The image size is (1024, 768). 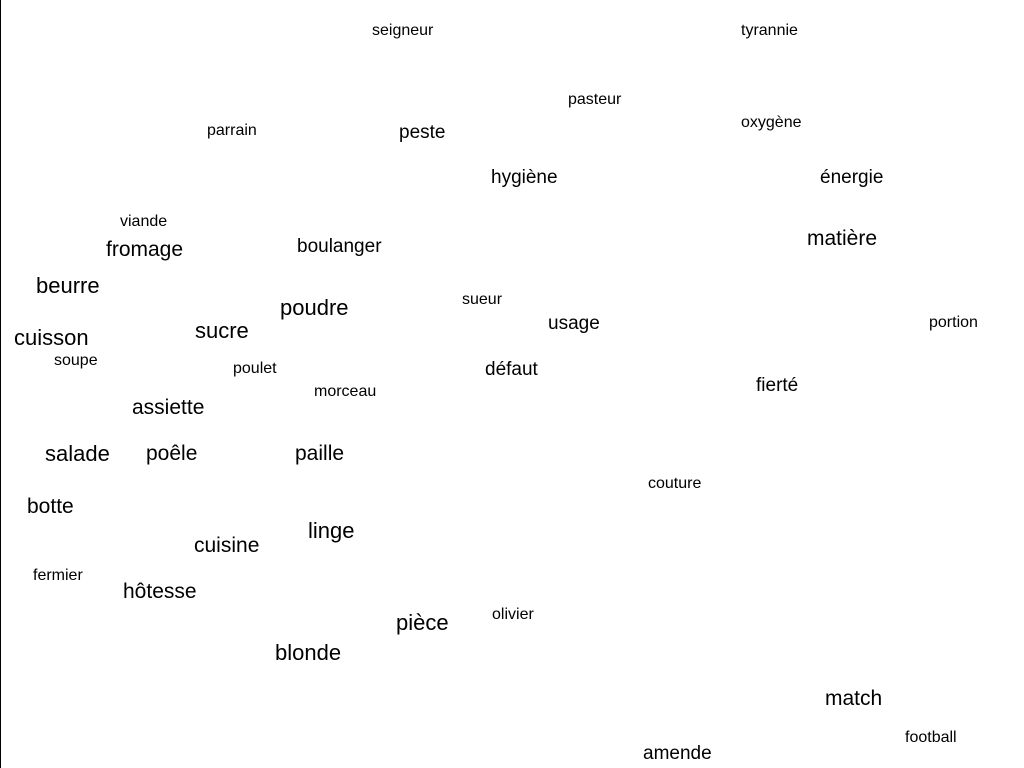 What do you see at coordinates (854, 698) in the screenshot?
I see `word-match: match` at bounding box center [854, 698].